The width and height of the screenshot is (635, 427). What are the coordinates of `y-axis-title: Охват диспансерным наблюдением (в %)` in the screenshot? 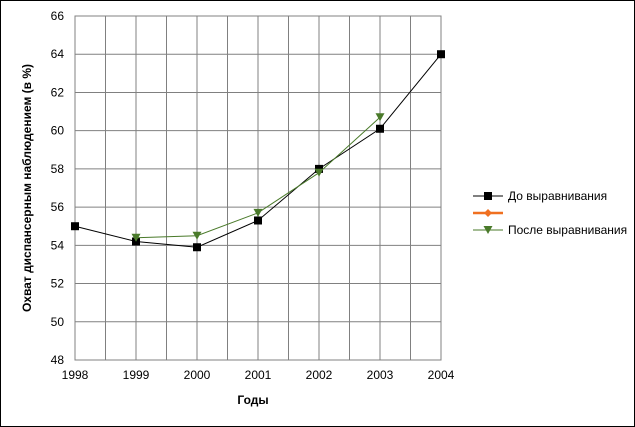 It's located at (27, 188).